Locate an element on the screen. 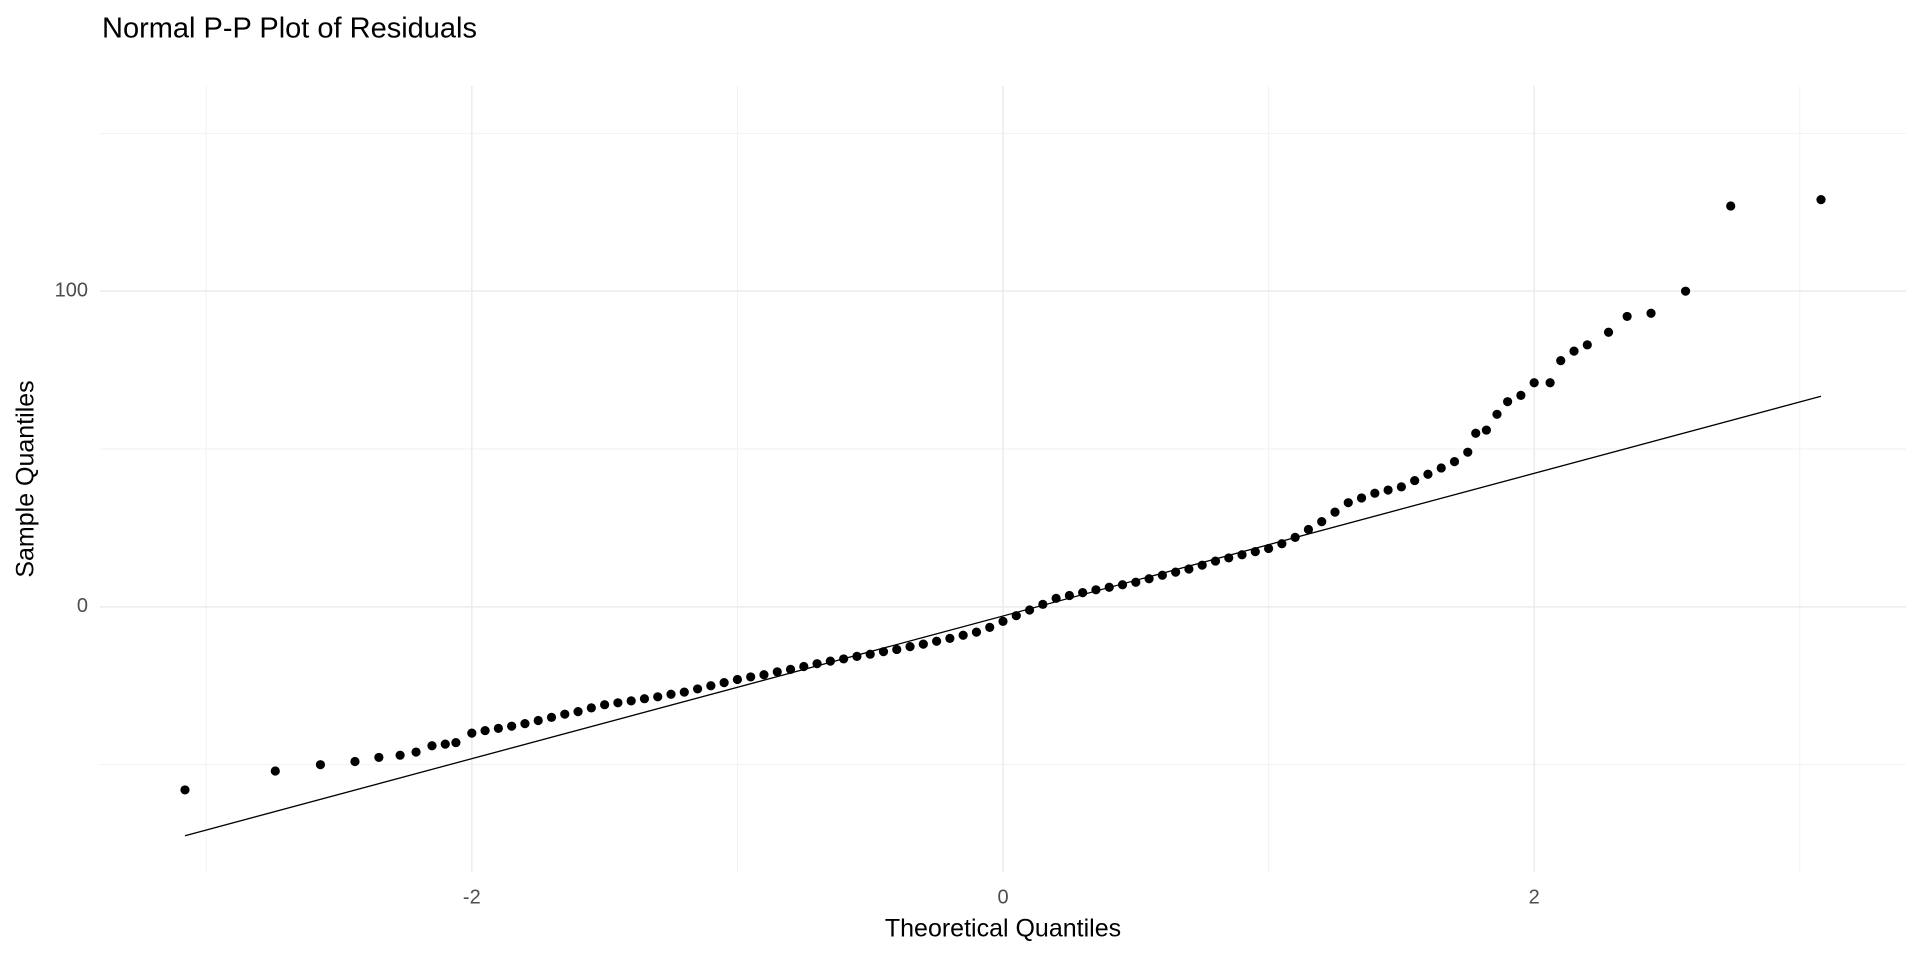 This screenshot has height=960, width=1920. y-axis-title: Sample Quantiles is located at coordinates (26, 478).